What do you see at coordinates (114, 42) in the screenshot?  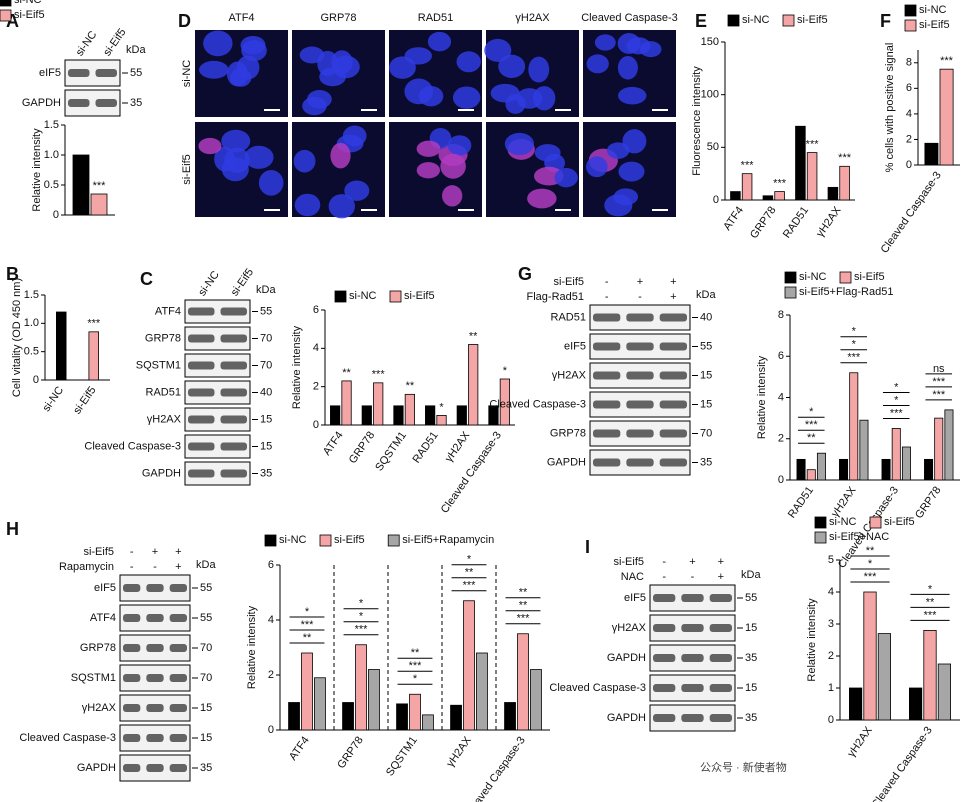 I see `lane-label: si-Eif5` at bounding box center [114, 42].